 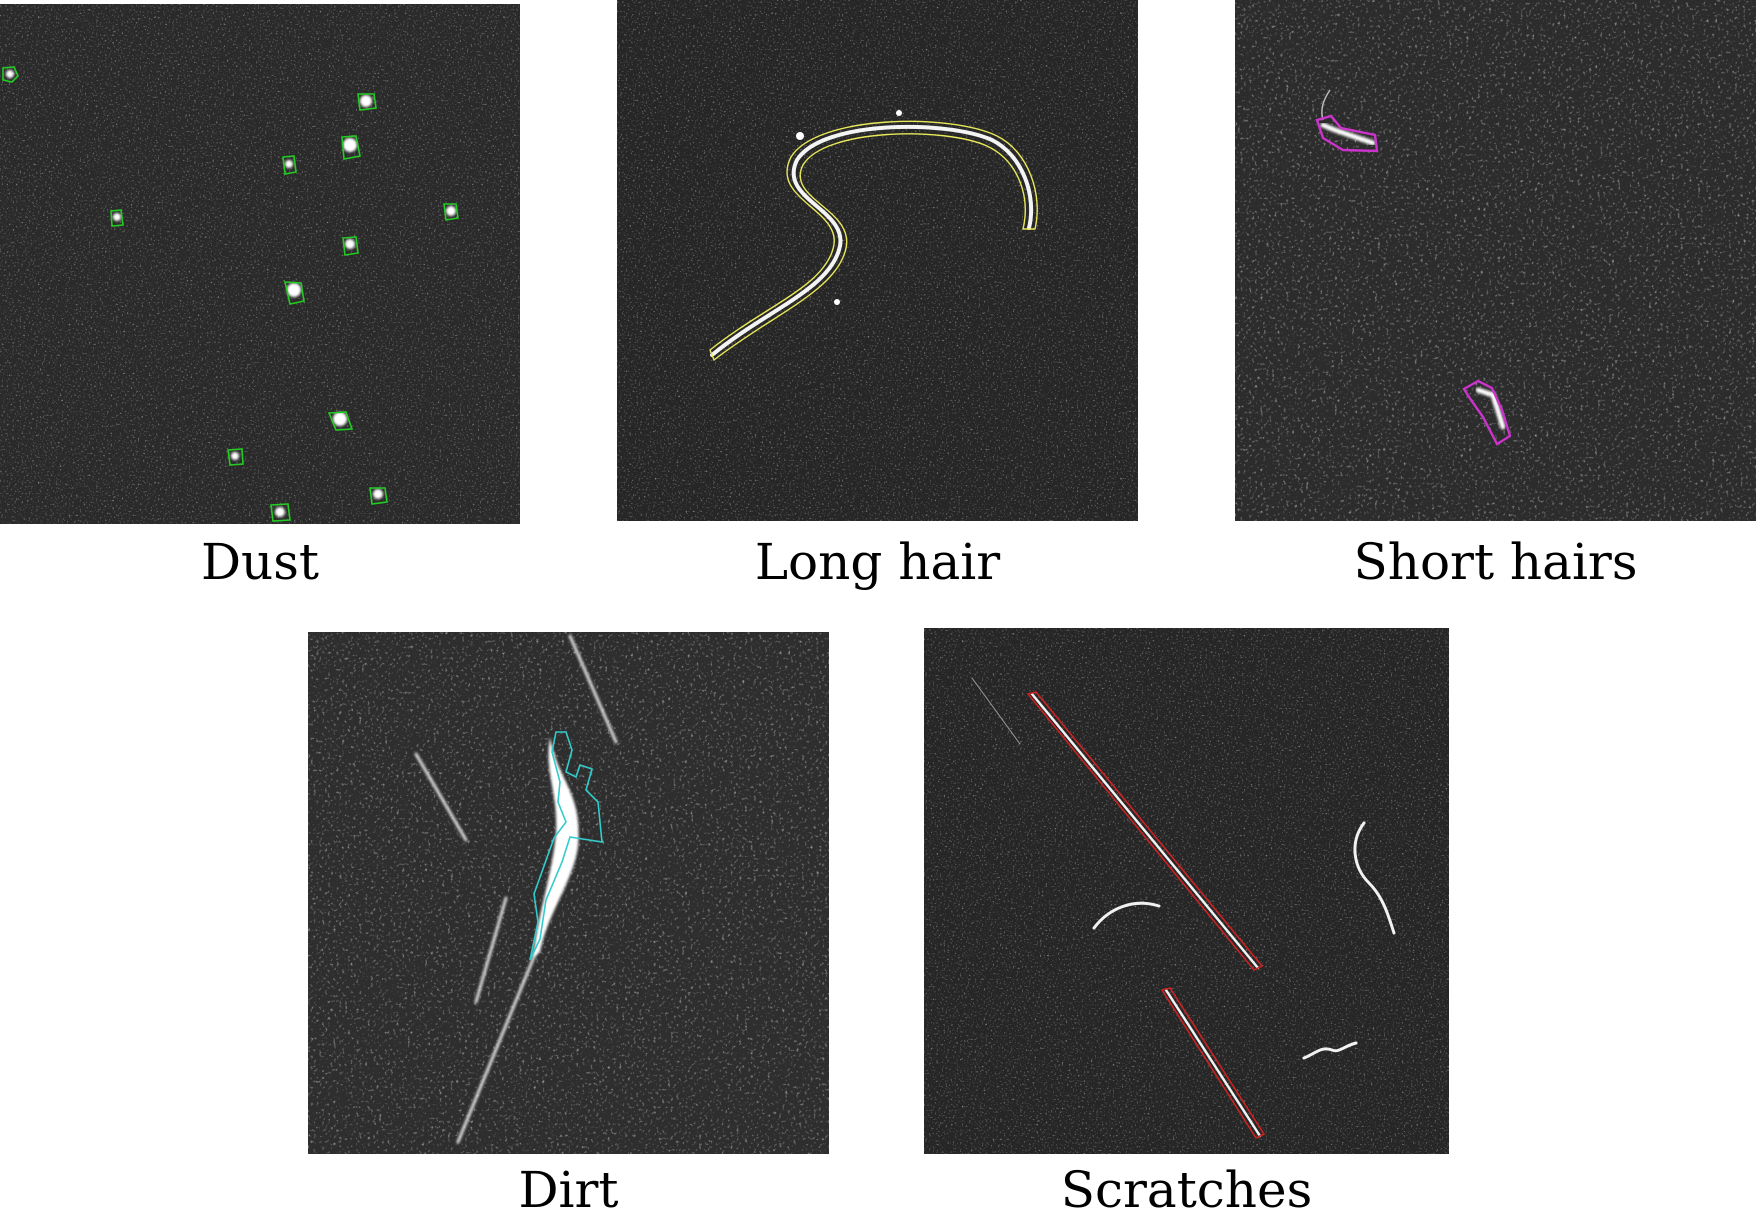 I want to click on dirt-image-canvas, so click(x=568, y=893).